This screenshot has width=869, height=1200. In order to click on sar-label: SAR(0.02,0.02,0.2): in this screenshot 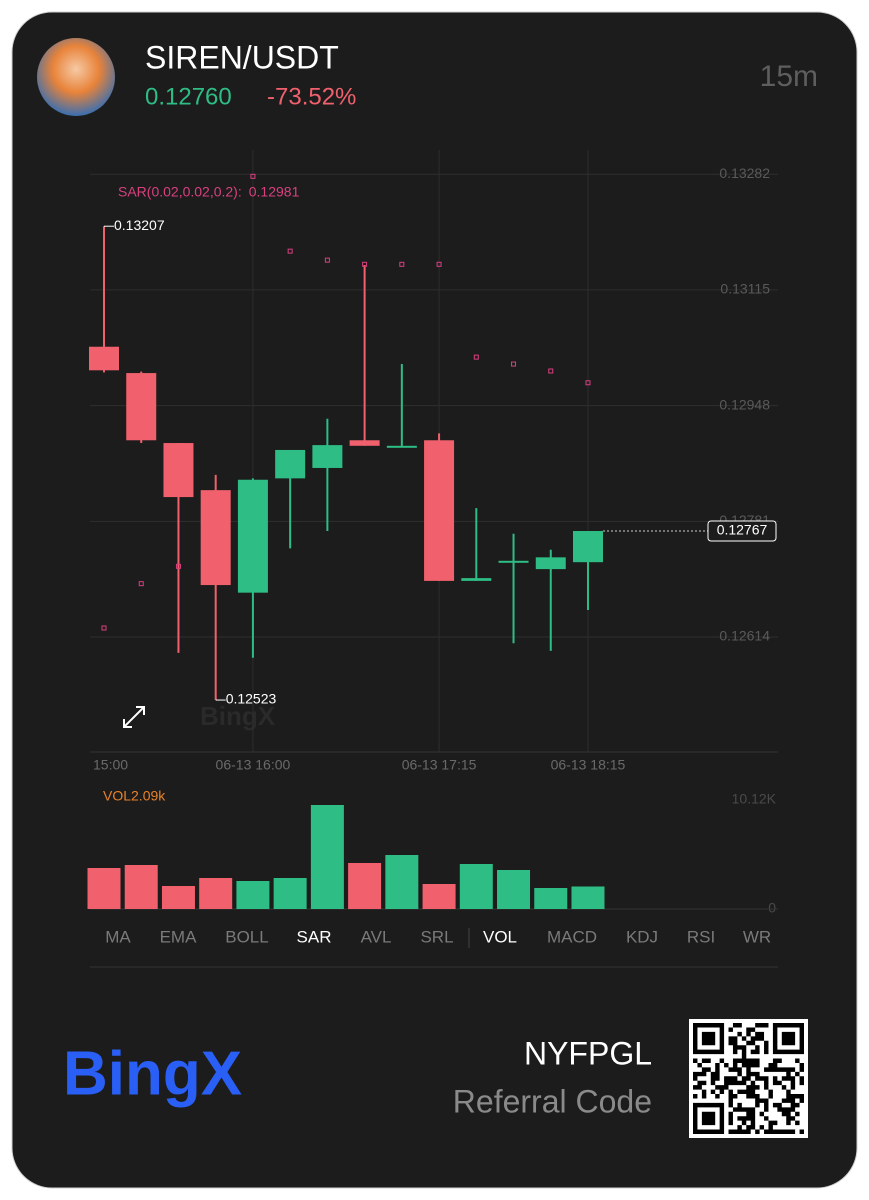, I will do `click(180, 192)`.